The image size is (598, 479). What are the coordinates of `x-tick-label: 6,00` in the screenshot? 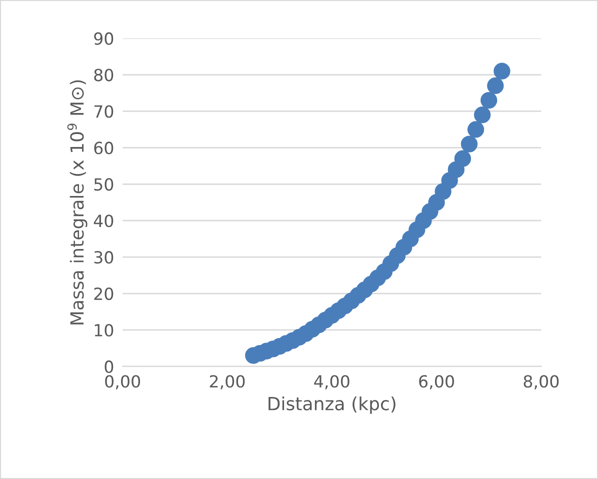 It's located at (436, 382).